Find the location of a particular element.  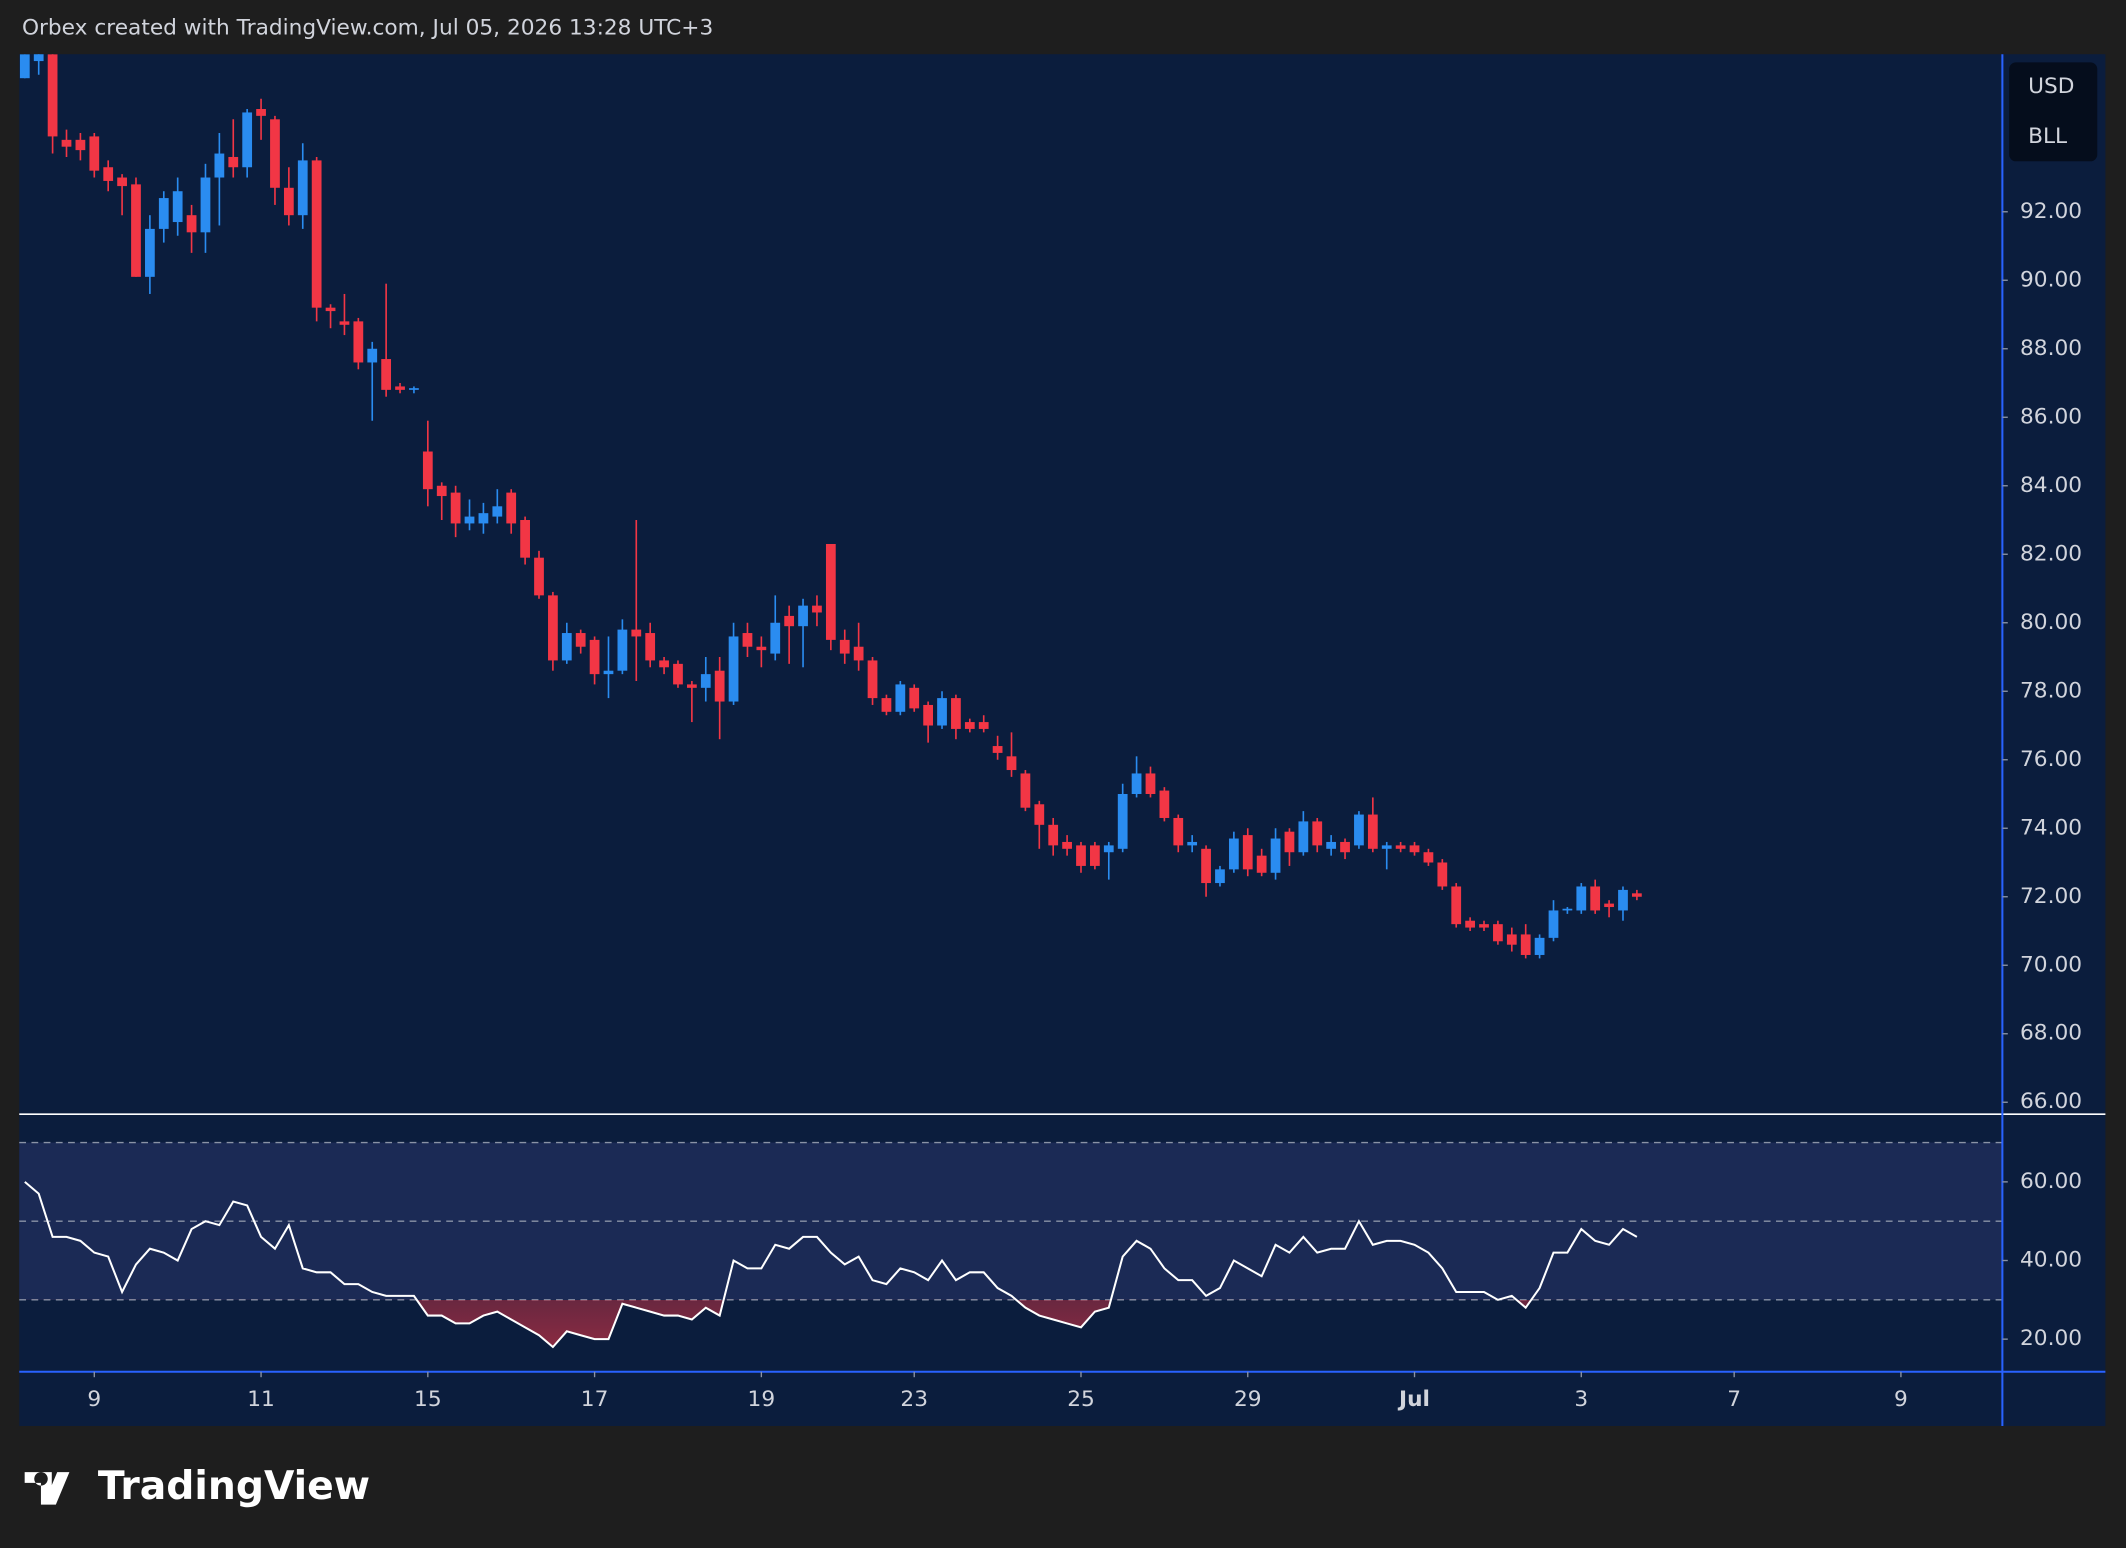

x-tick-label: 7 is located at coordinates (1734, 1399).